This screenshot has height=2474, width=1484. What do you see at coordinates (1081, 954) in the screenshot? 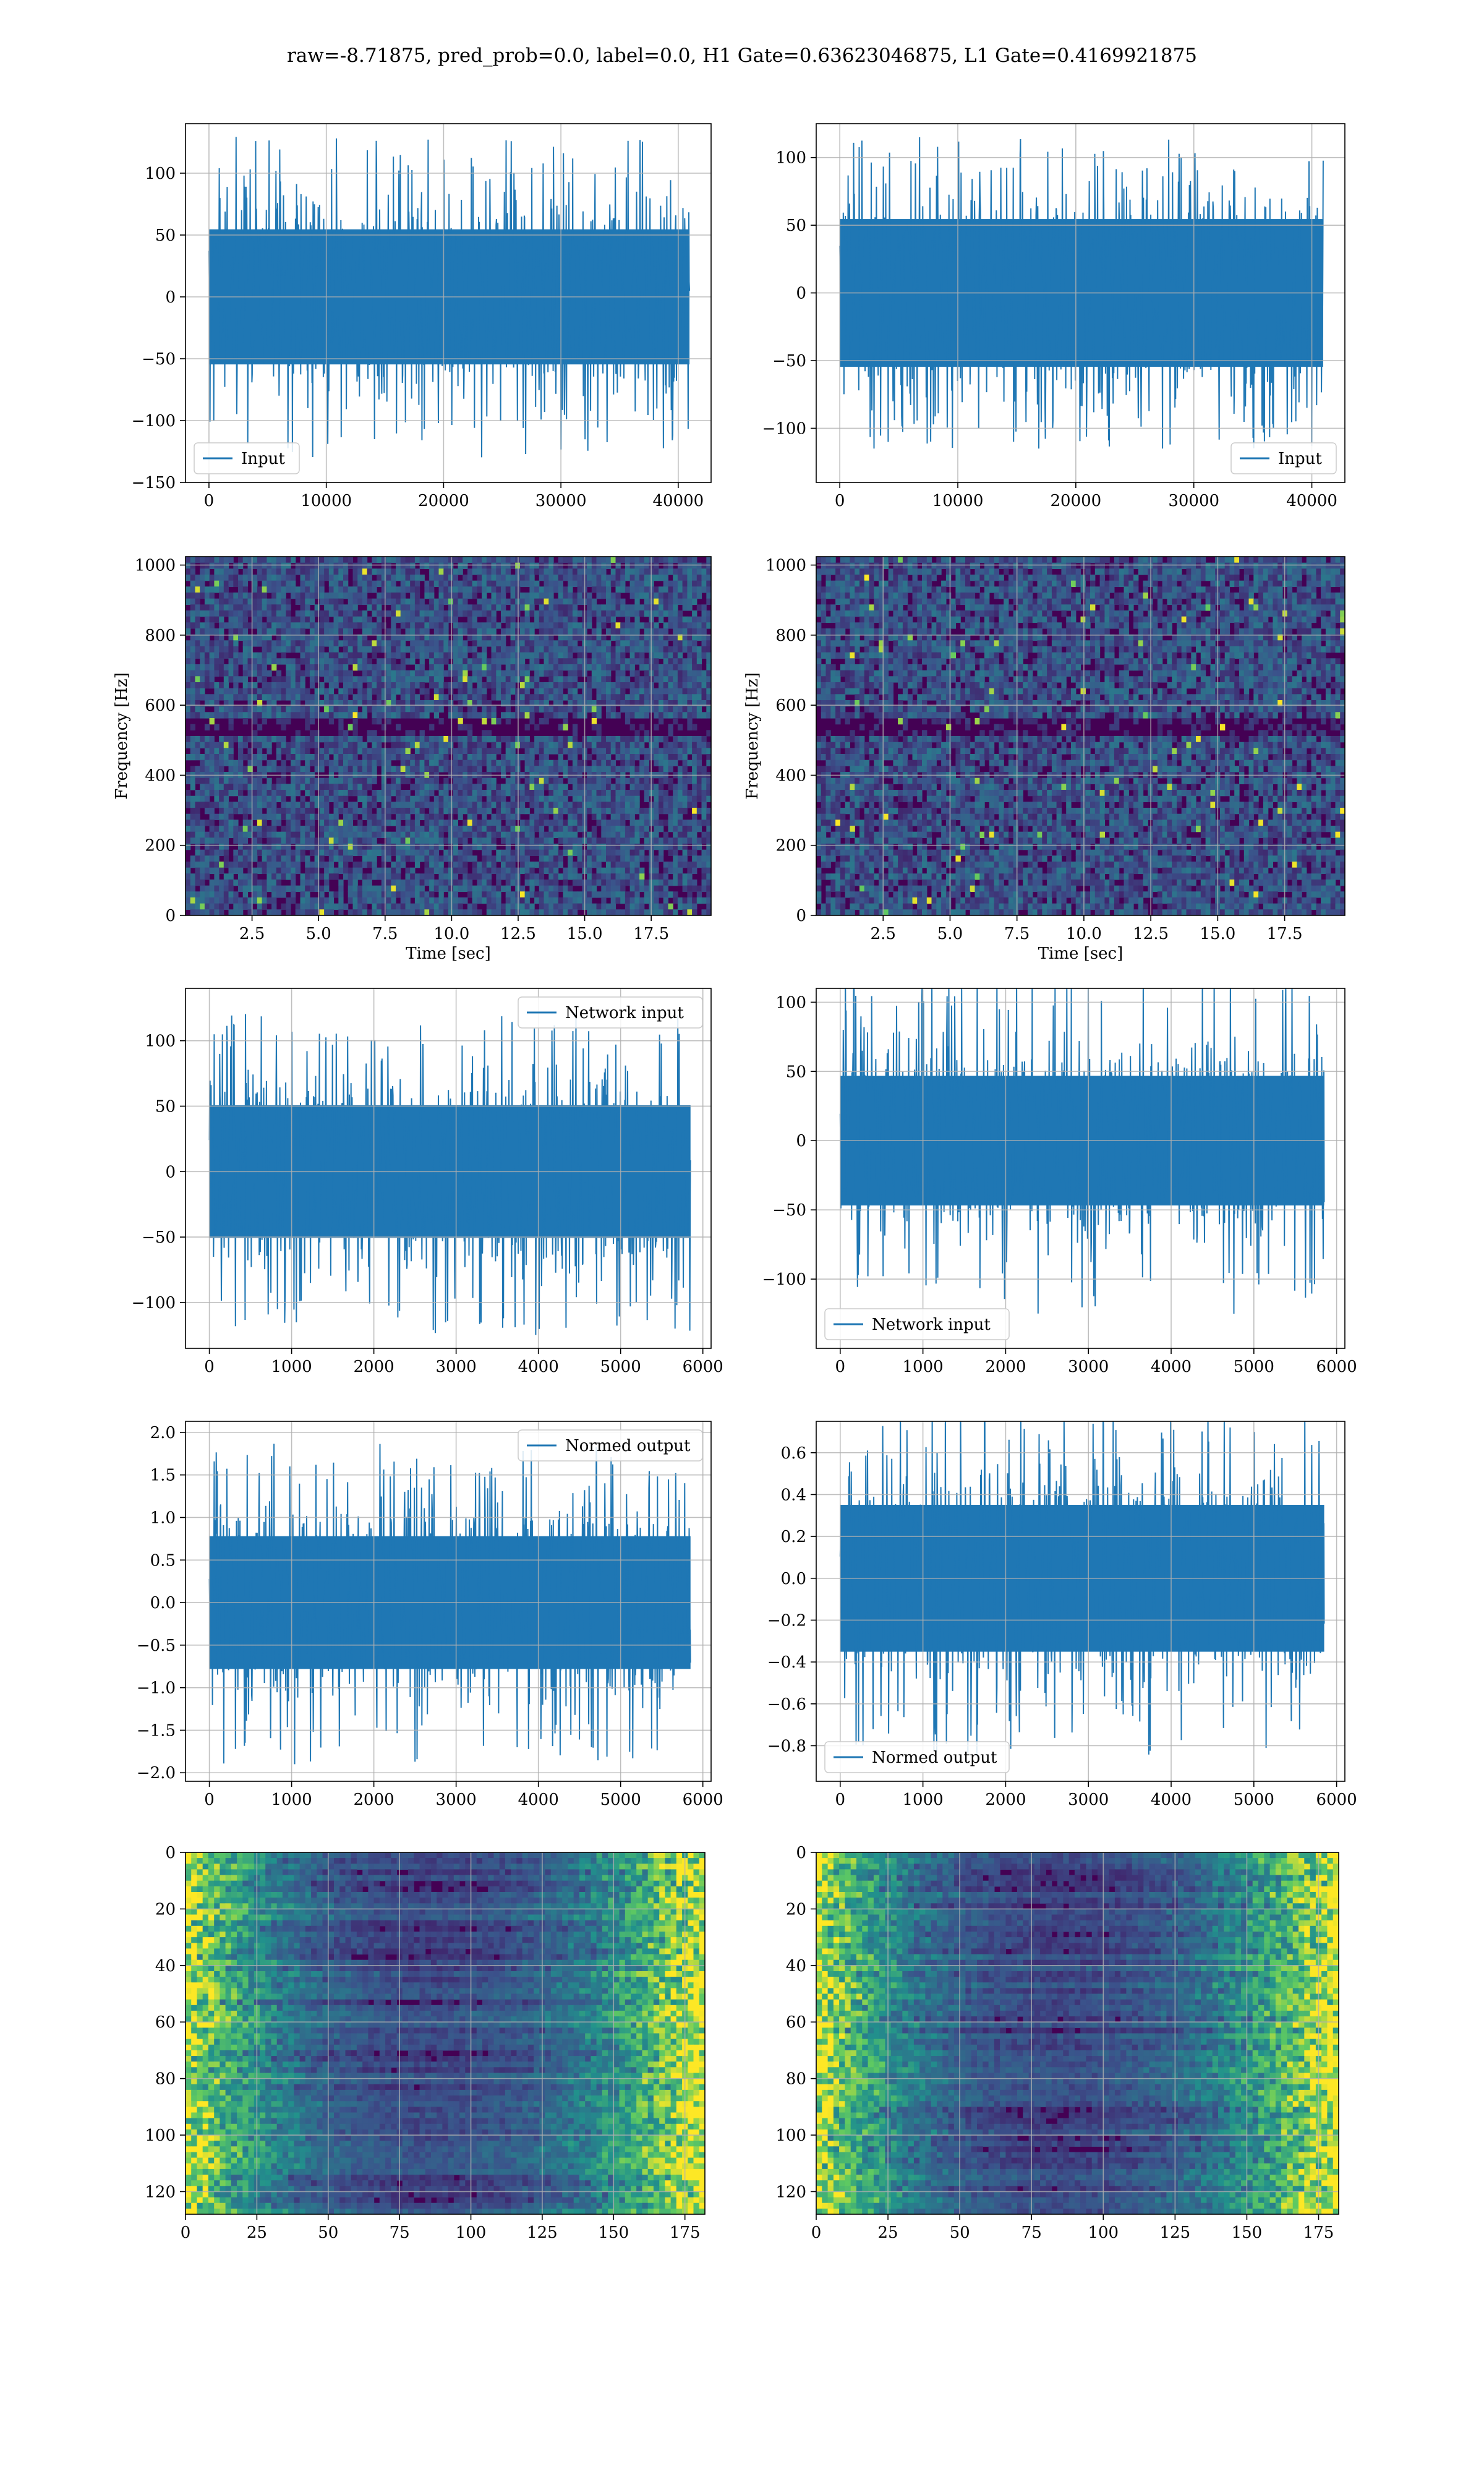
I see `spectrogram-l1-xlabel: Time [sec]` at bounding box center [1081, 954].